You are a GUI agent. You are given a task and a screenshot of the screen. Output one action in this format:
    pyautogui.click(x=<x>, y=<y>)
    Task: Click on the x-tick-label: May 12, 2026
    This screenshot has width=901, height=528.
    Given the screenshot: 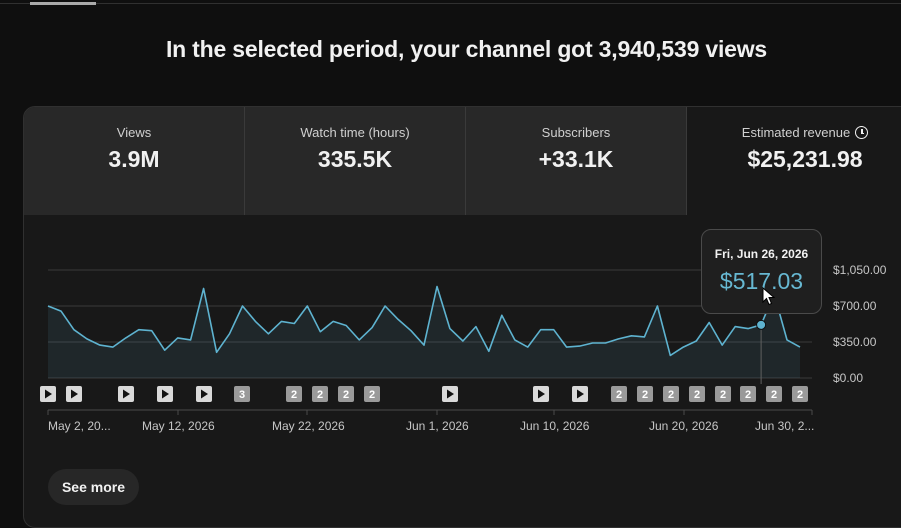 What is the action you would take?
    pyautogui.click(x=178, y=426)
    